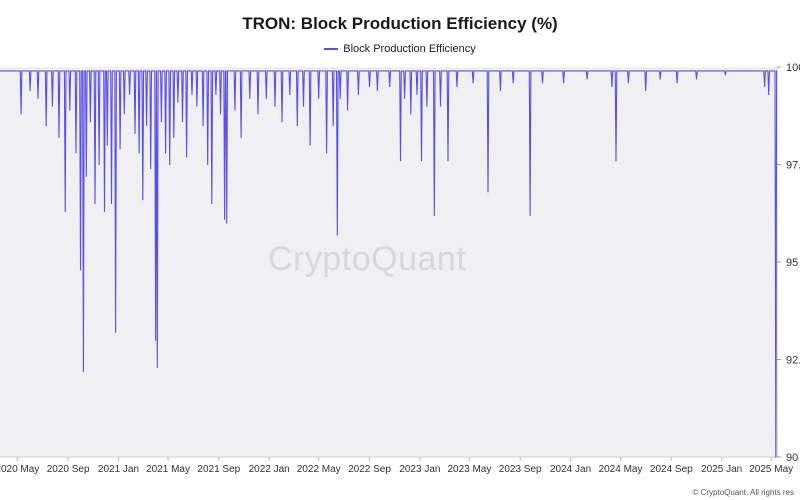 Image resolution: width=800 pixels, height=500 pixels. What do you see at coordinates (621, 469) in the screenshot?
I see `x-tick-label: 2024 May` at bounding box center [621, 469].